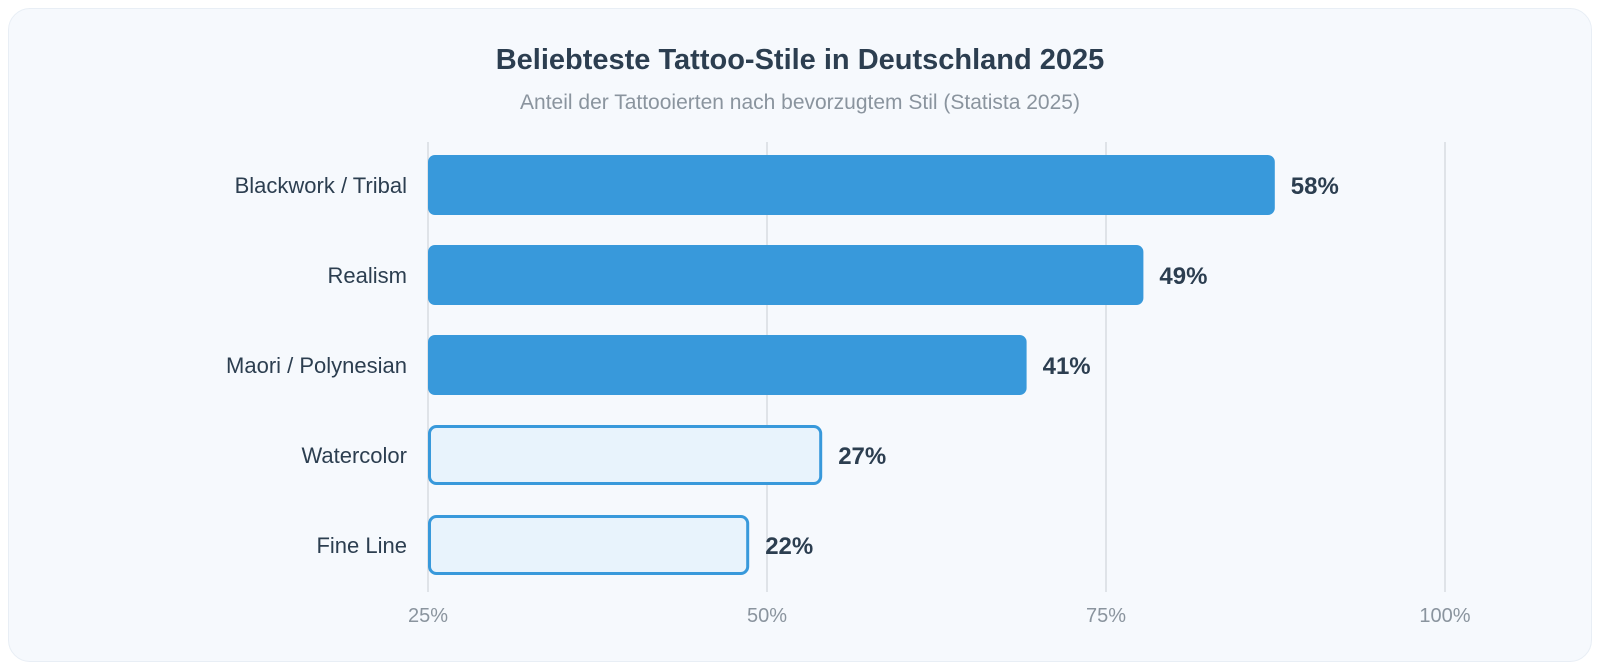 This screenshot has height=670, width=1600. What do you see at coordinates (862, 456) in the screenshot?
I see `data-label: 27%` at bounding box center [862, 456].